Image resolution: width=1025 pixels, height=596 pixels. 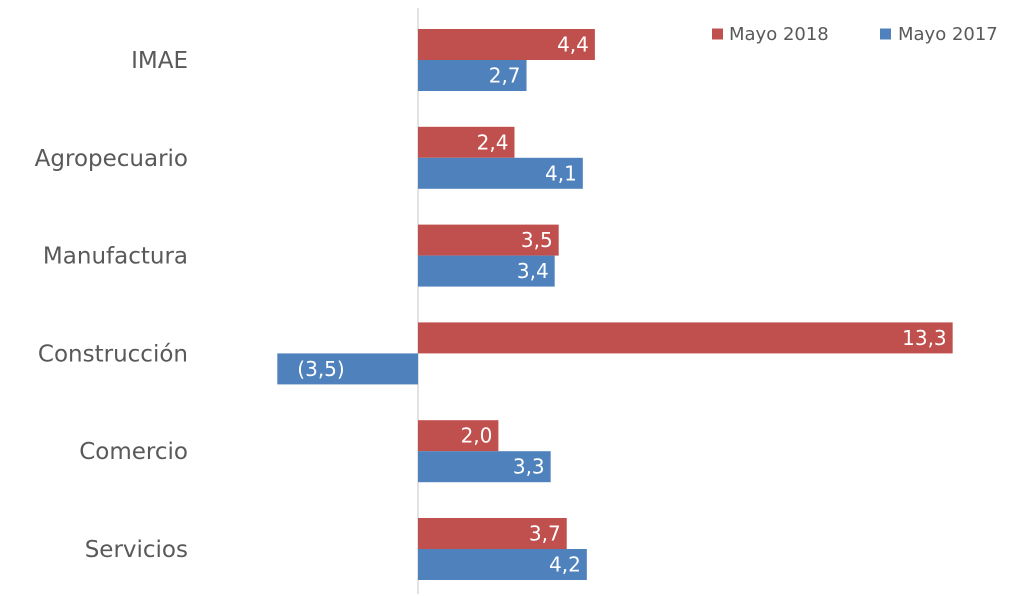 What do you see at coordinates (113, 354) in the screenshot?
I see `category-label-construccion: Construcción` at bounding box center [113, 354].